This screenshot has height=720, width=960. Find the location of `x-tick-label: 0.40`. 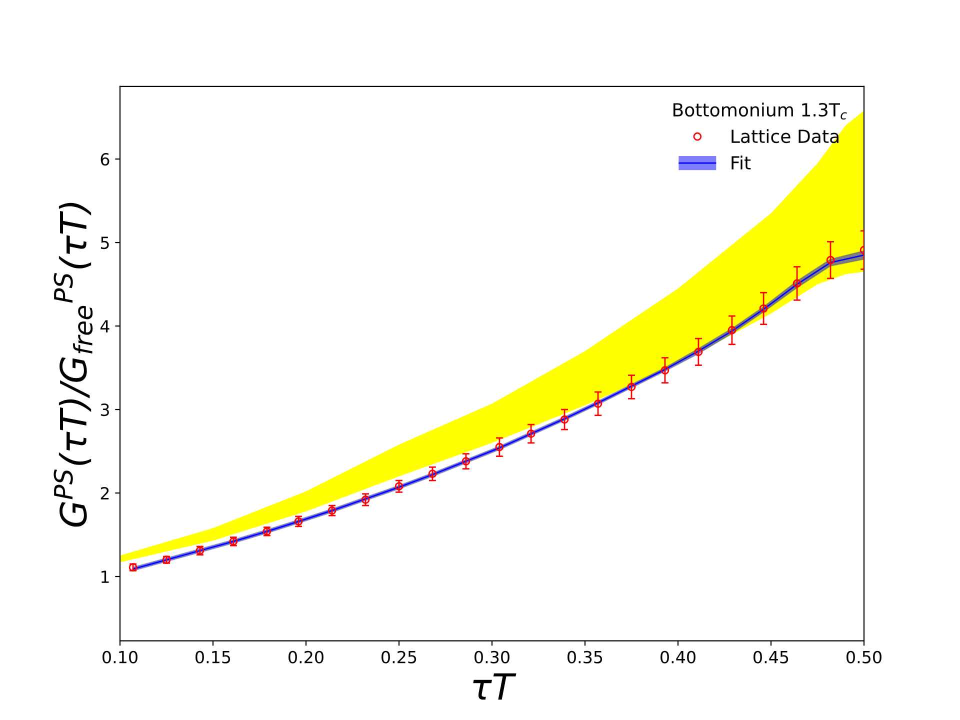

x-tick-label: 0.40 is located at coordinates (678, 657).